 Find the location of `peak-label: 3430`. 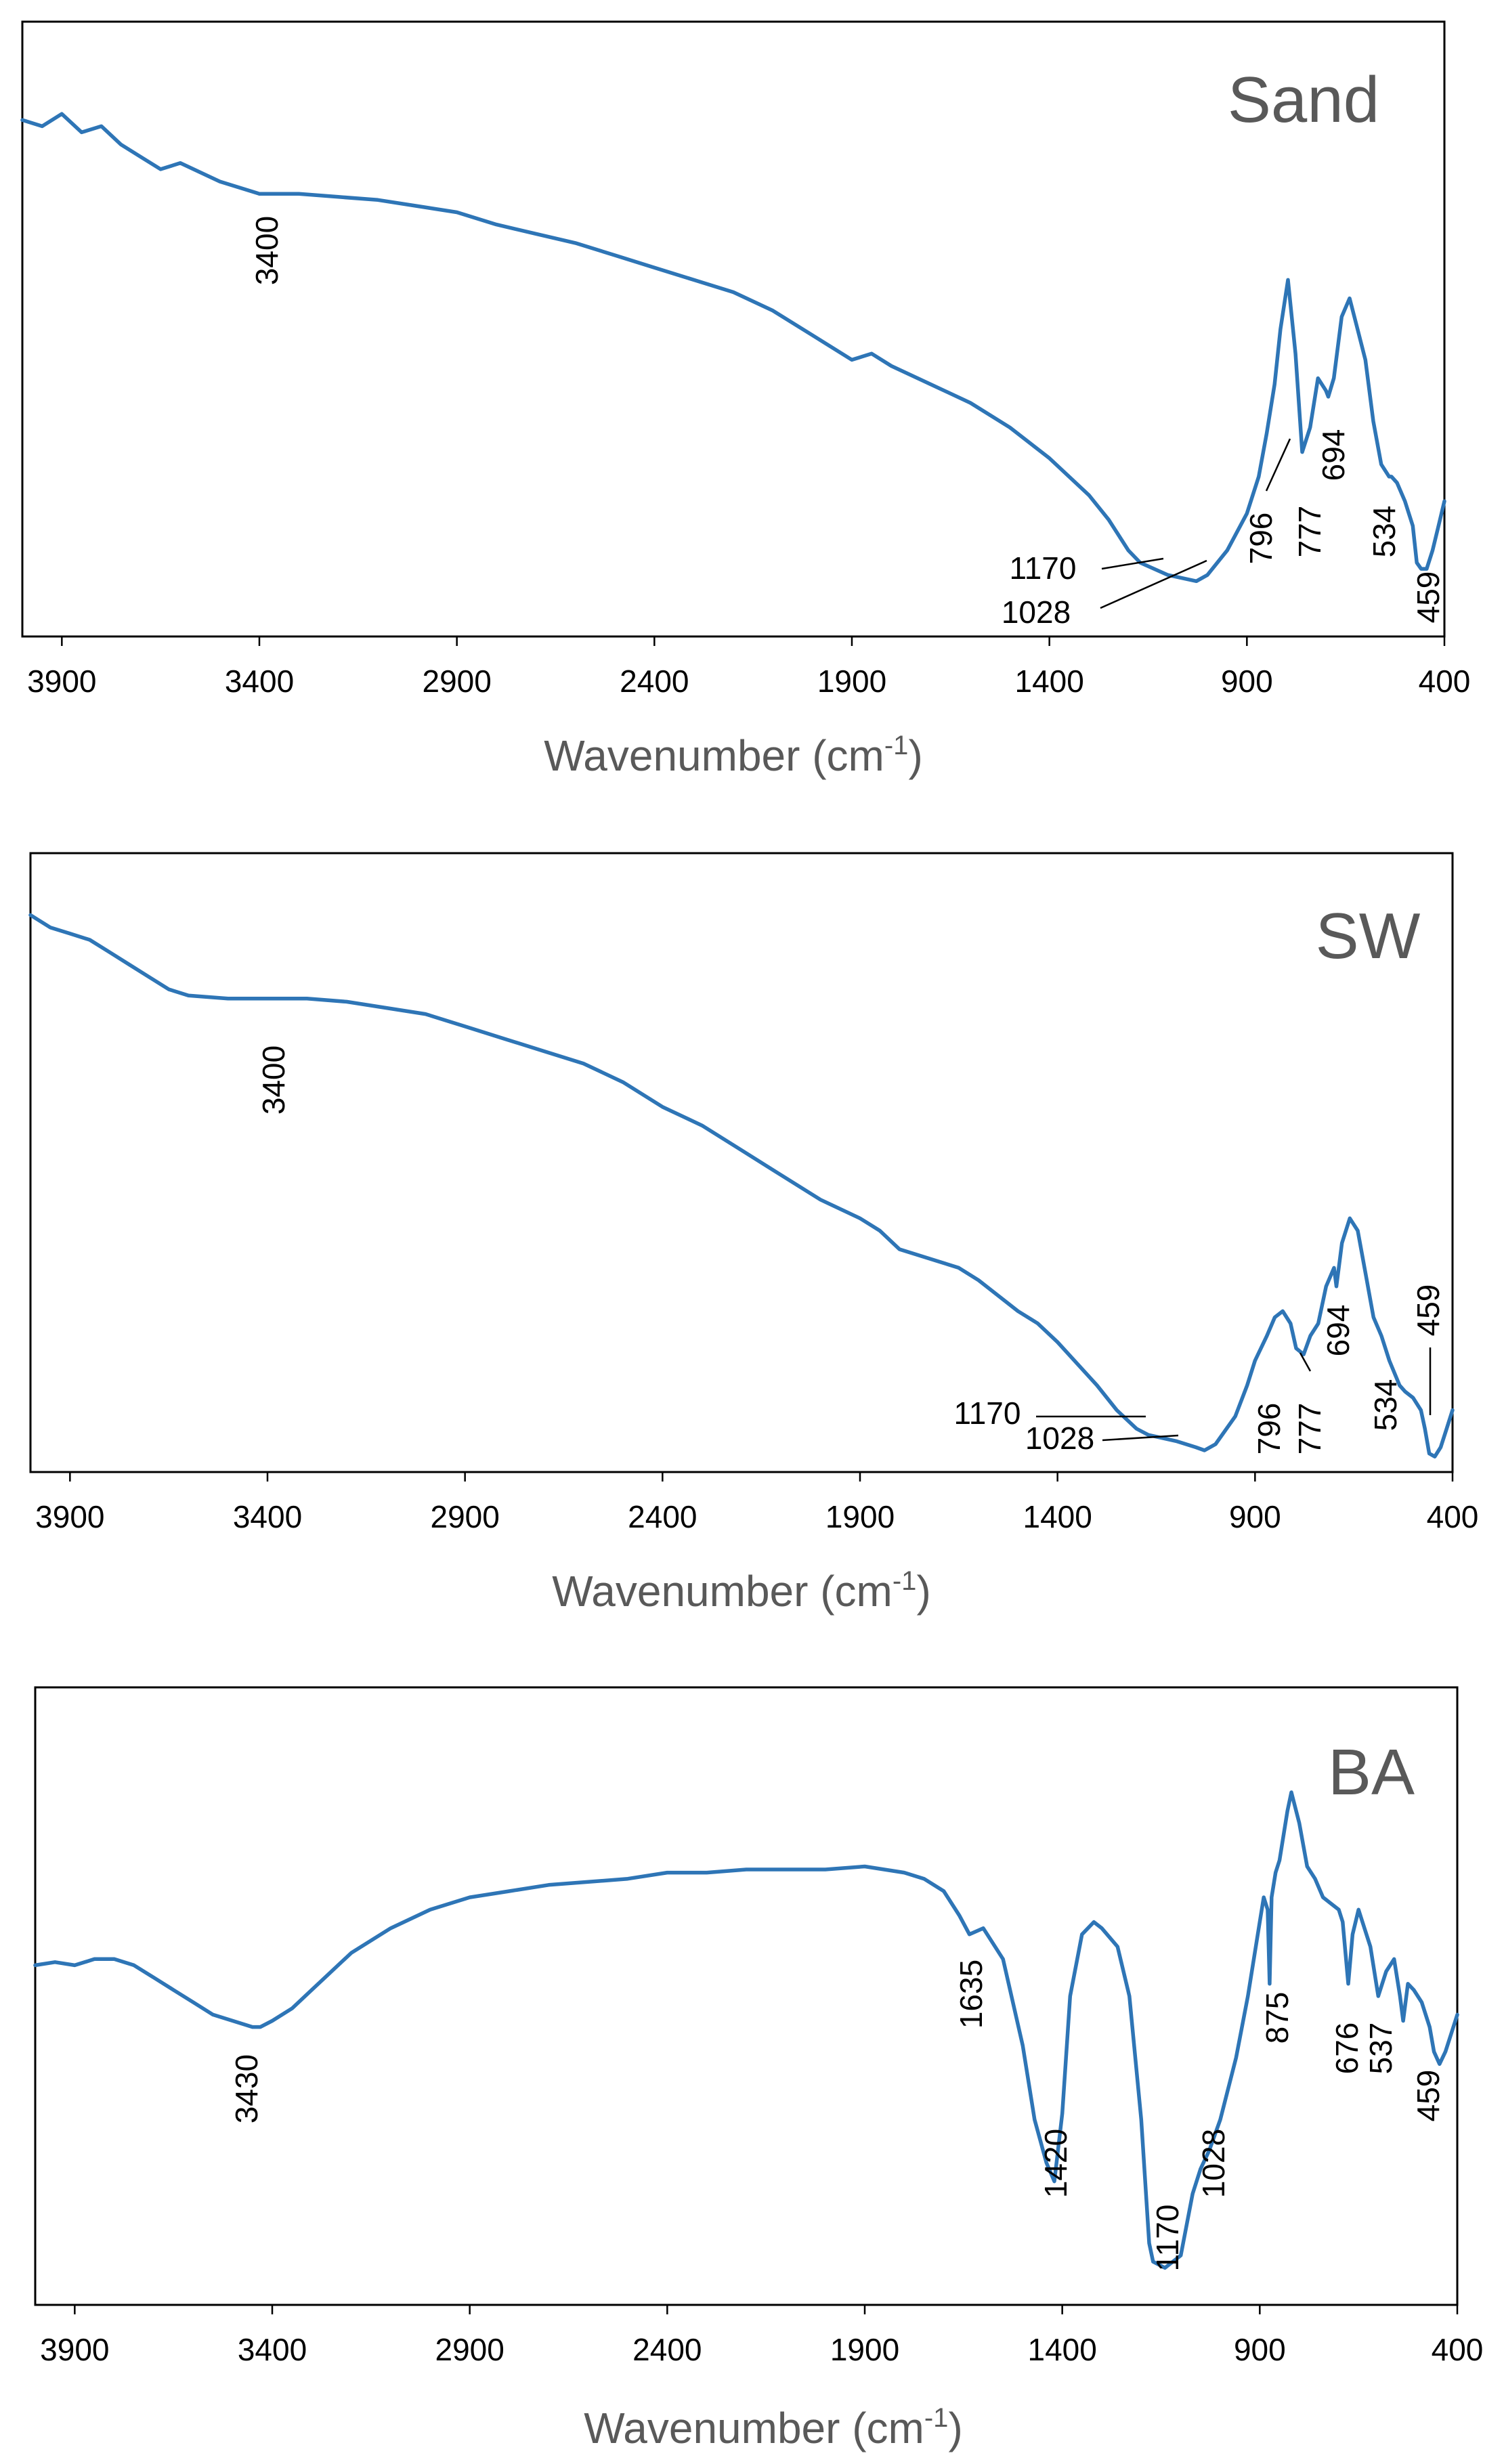

peak-label: 3430 is located at coordinates (246, 2088).